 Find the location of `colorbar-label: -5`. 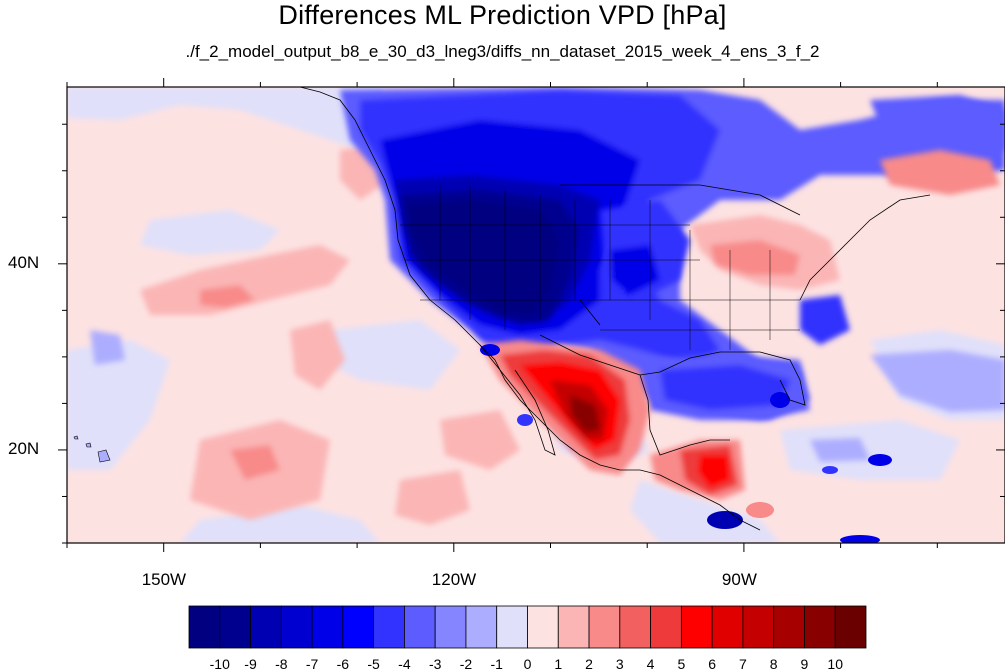

colorbar-label: -5 is located at coordinates (373, 664).